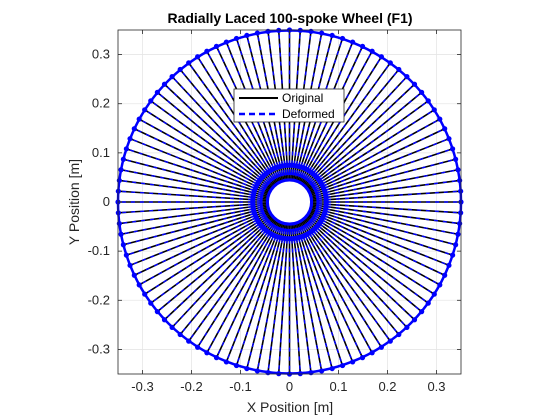 Image resolution: width=560 pixels, height=420 pixels. Describe the element at coordinates (436, 386) in the screenshot. I see `x-tick-label: 0.3` at that location.